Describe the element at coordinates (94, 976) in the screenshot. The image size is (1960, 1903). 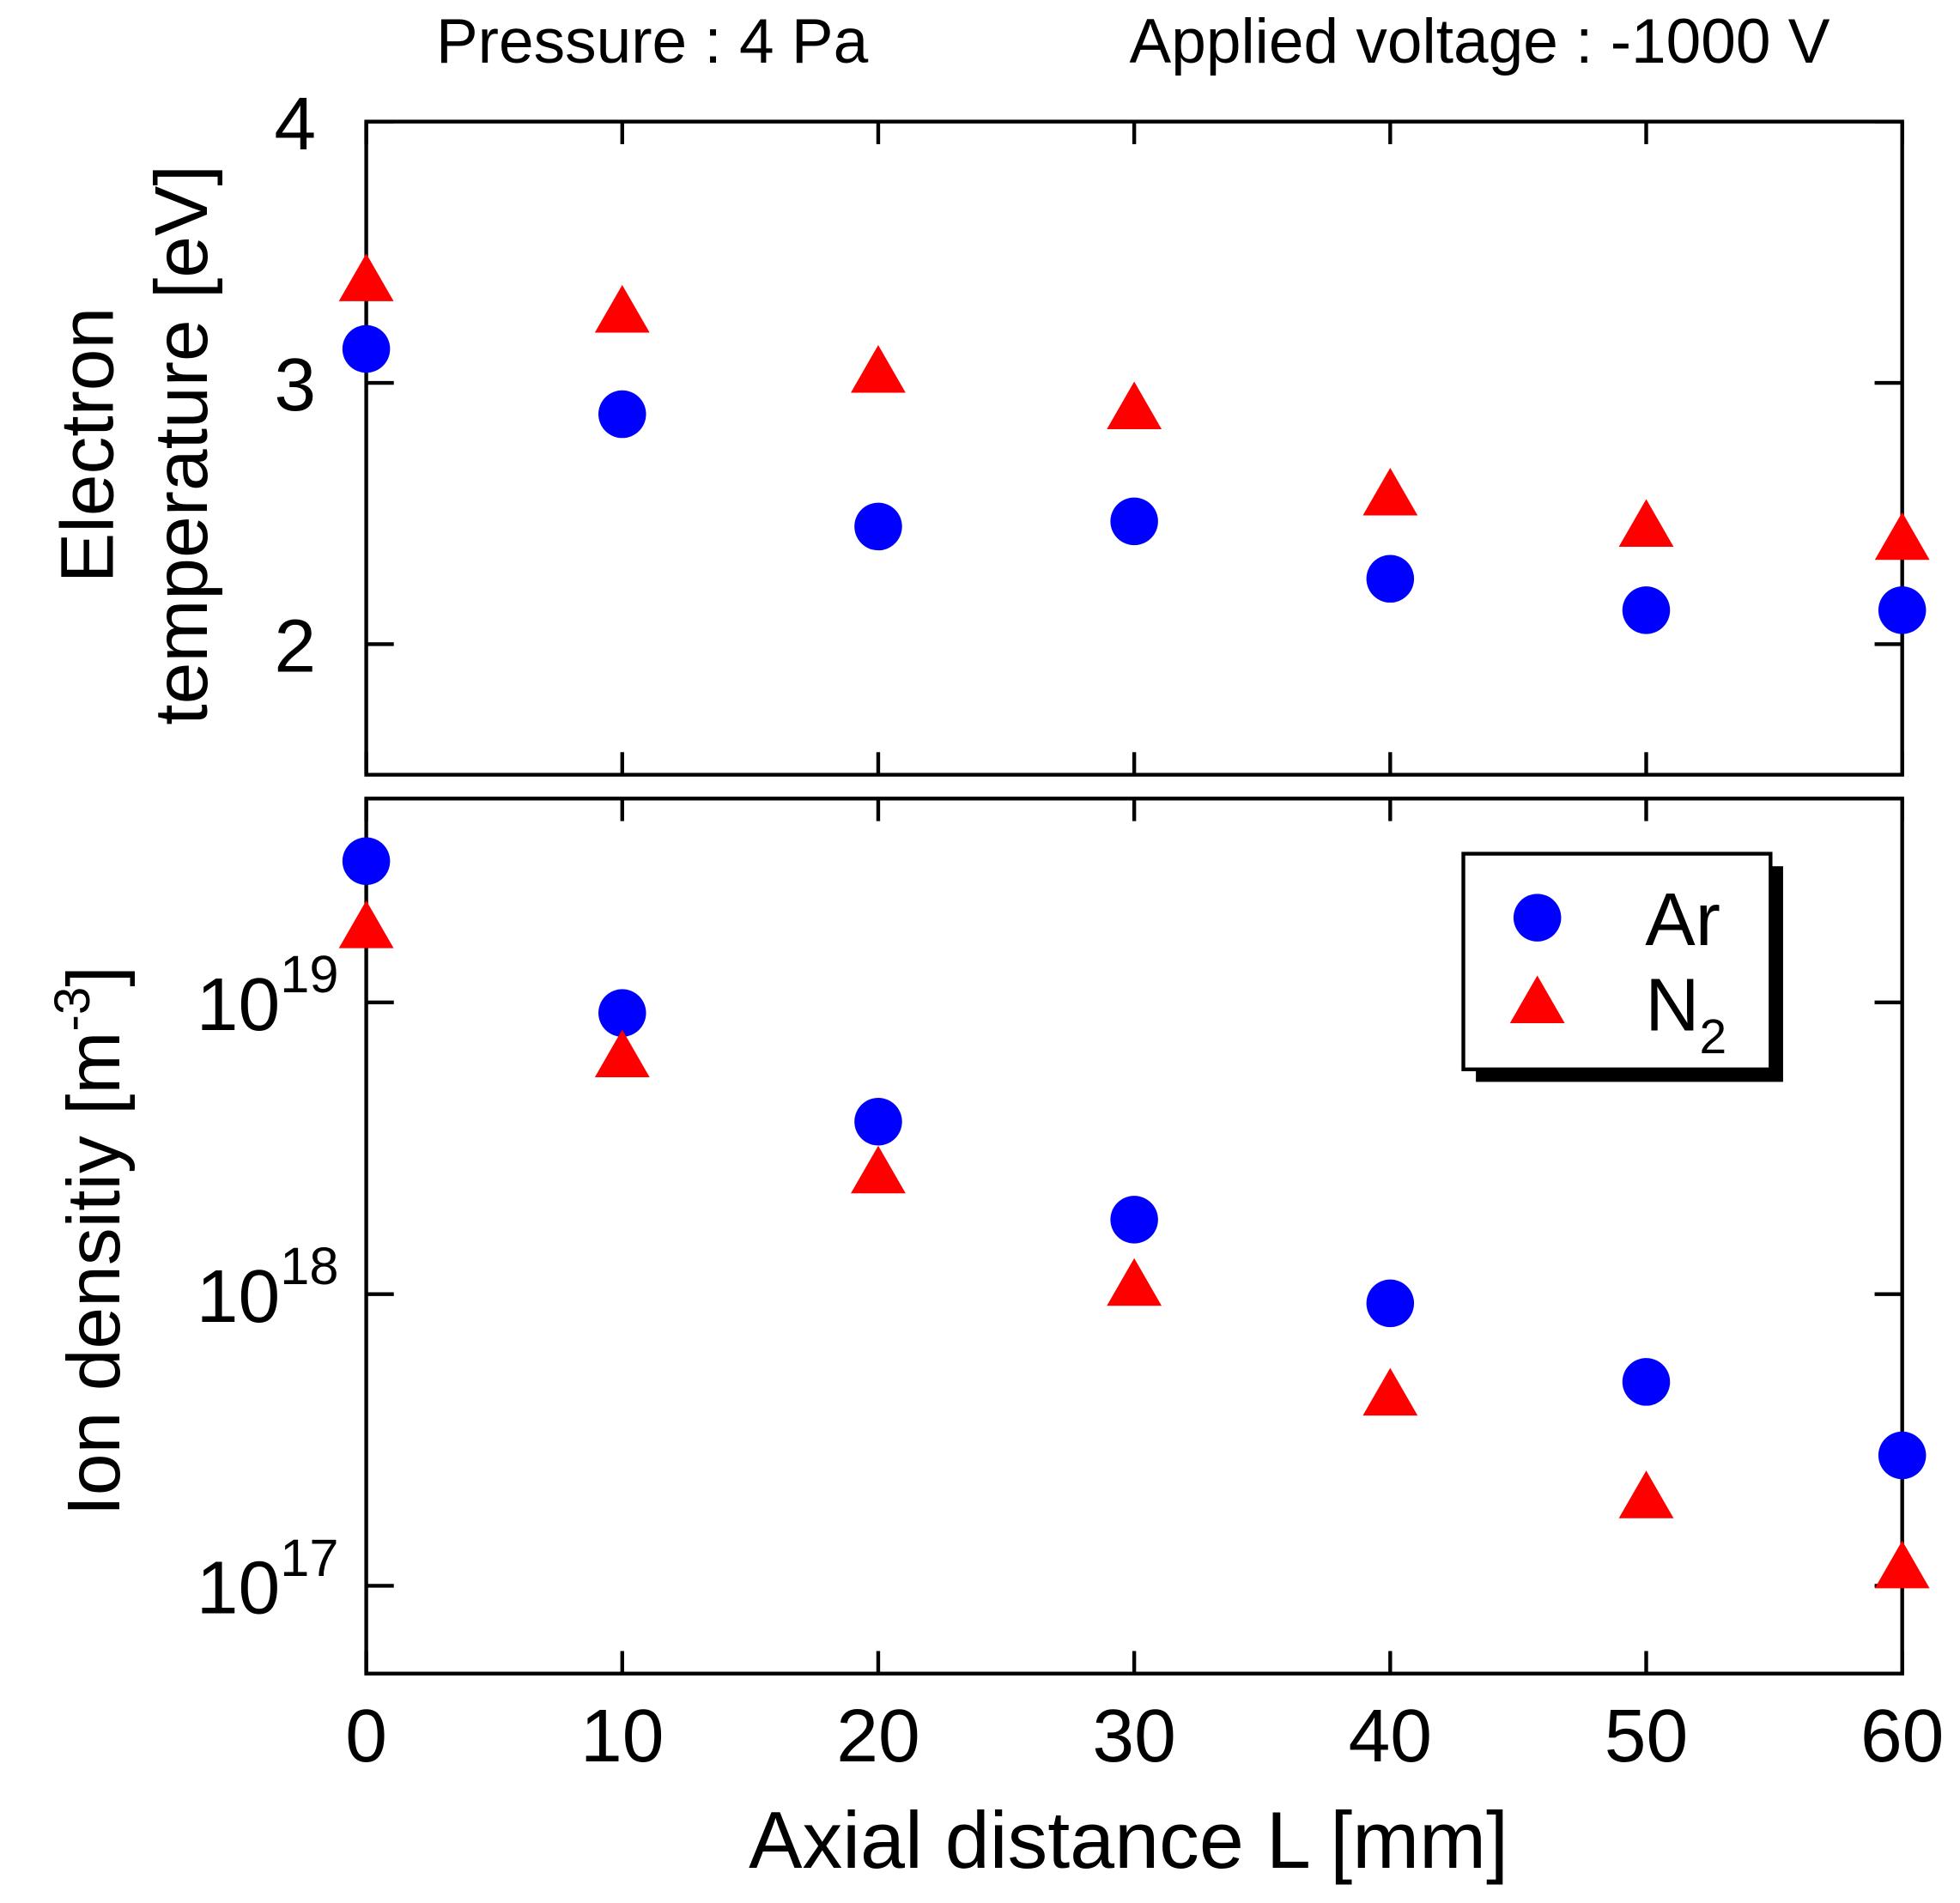
I see `y-axis-label-end: ]` at that location.